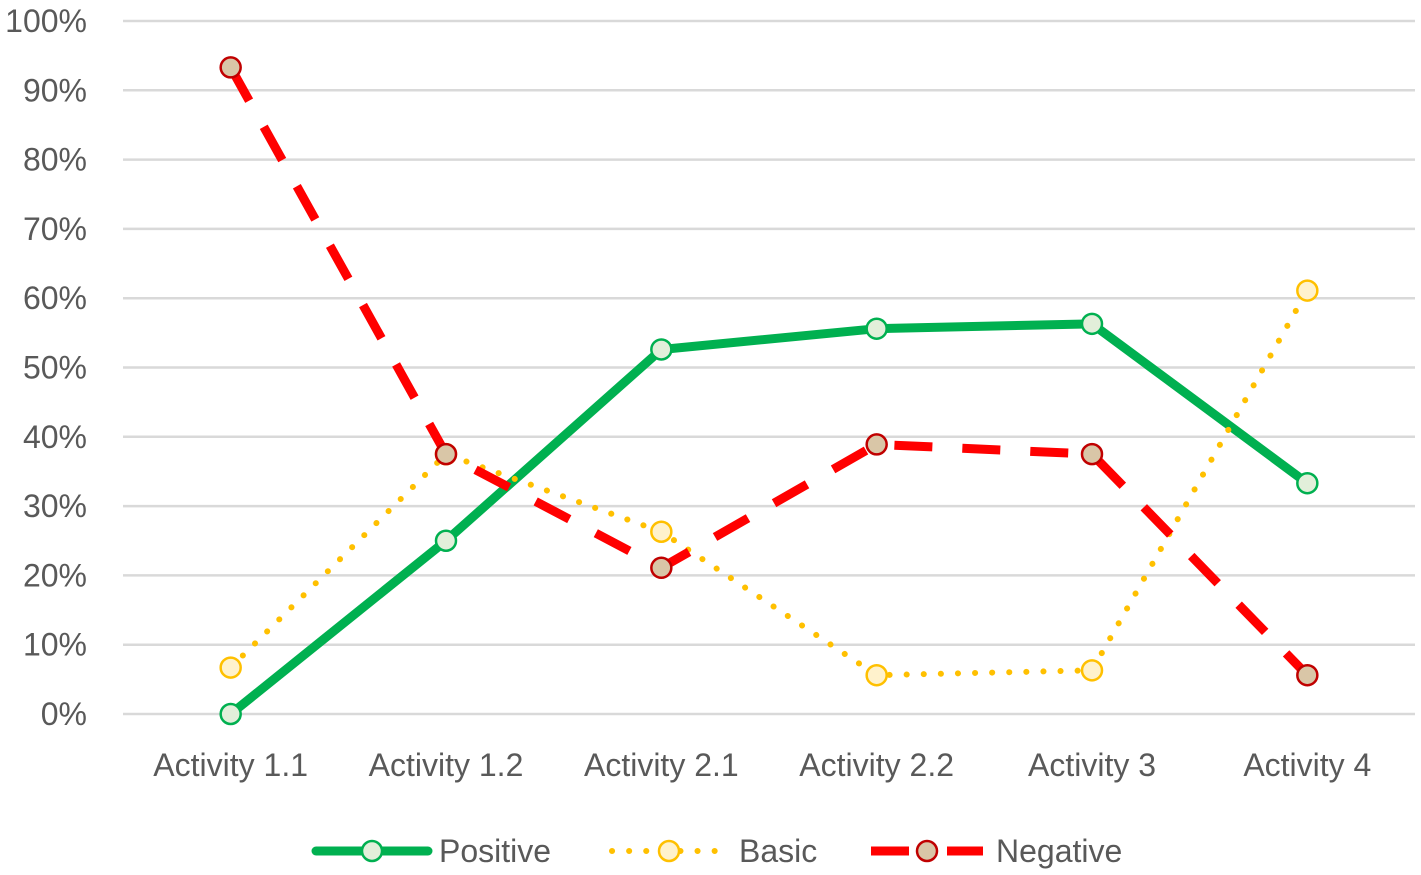 This screenshot has width=1421, height=875. I want to click on y-tick-label: 30%, so click(55, 506).